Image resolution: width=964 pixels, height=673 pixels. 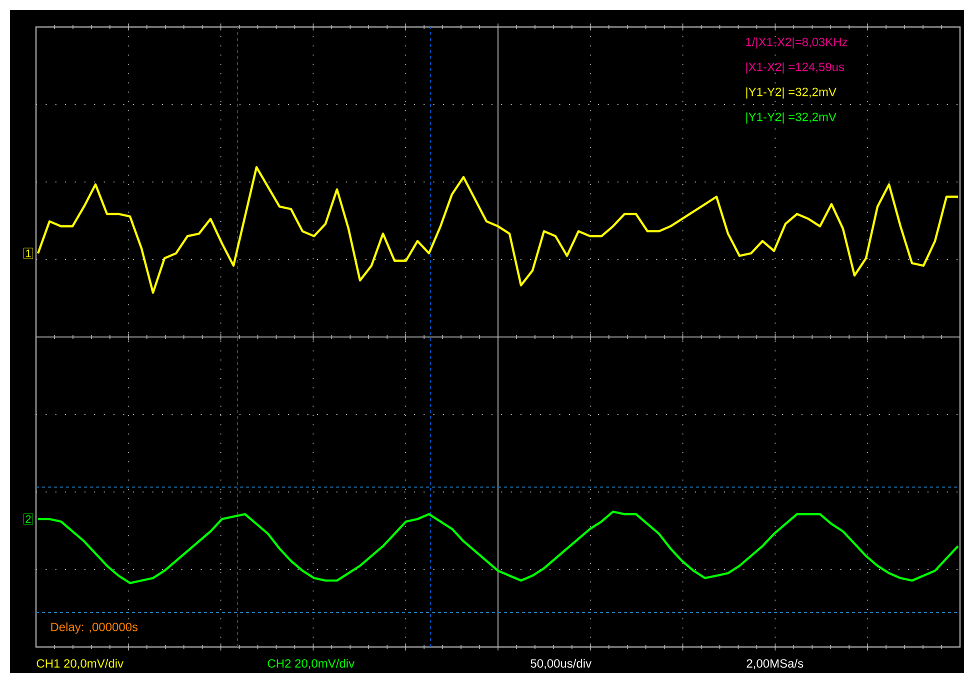 I want to click on text: |X1-X2| =124,59us, so click(x=795, y=68).